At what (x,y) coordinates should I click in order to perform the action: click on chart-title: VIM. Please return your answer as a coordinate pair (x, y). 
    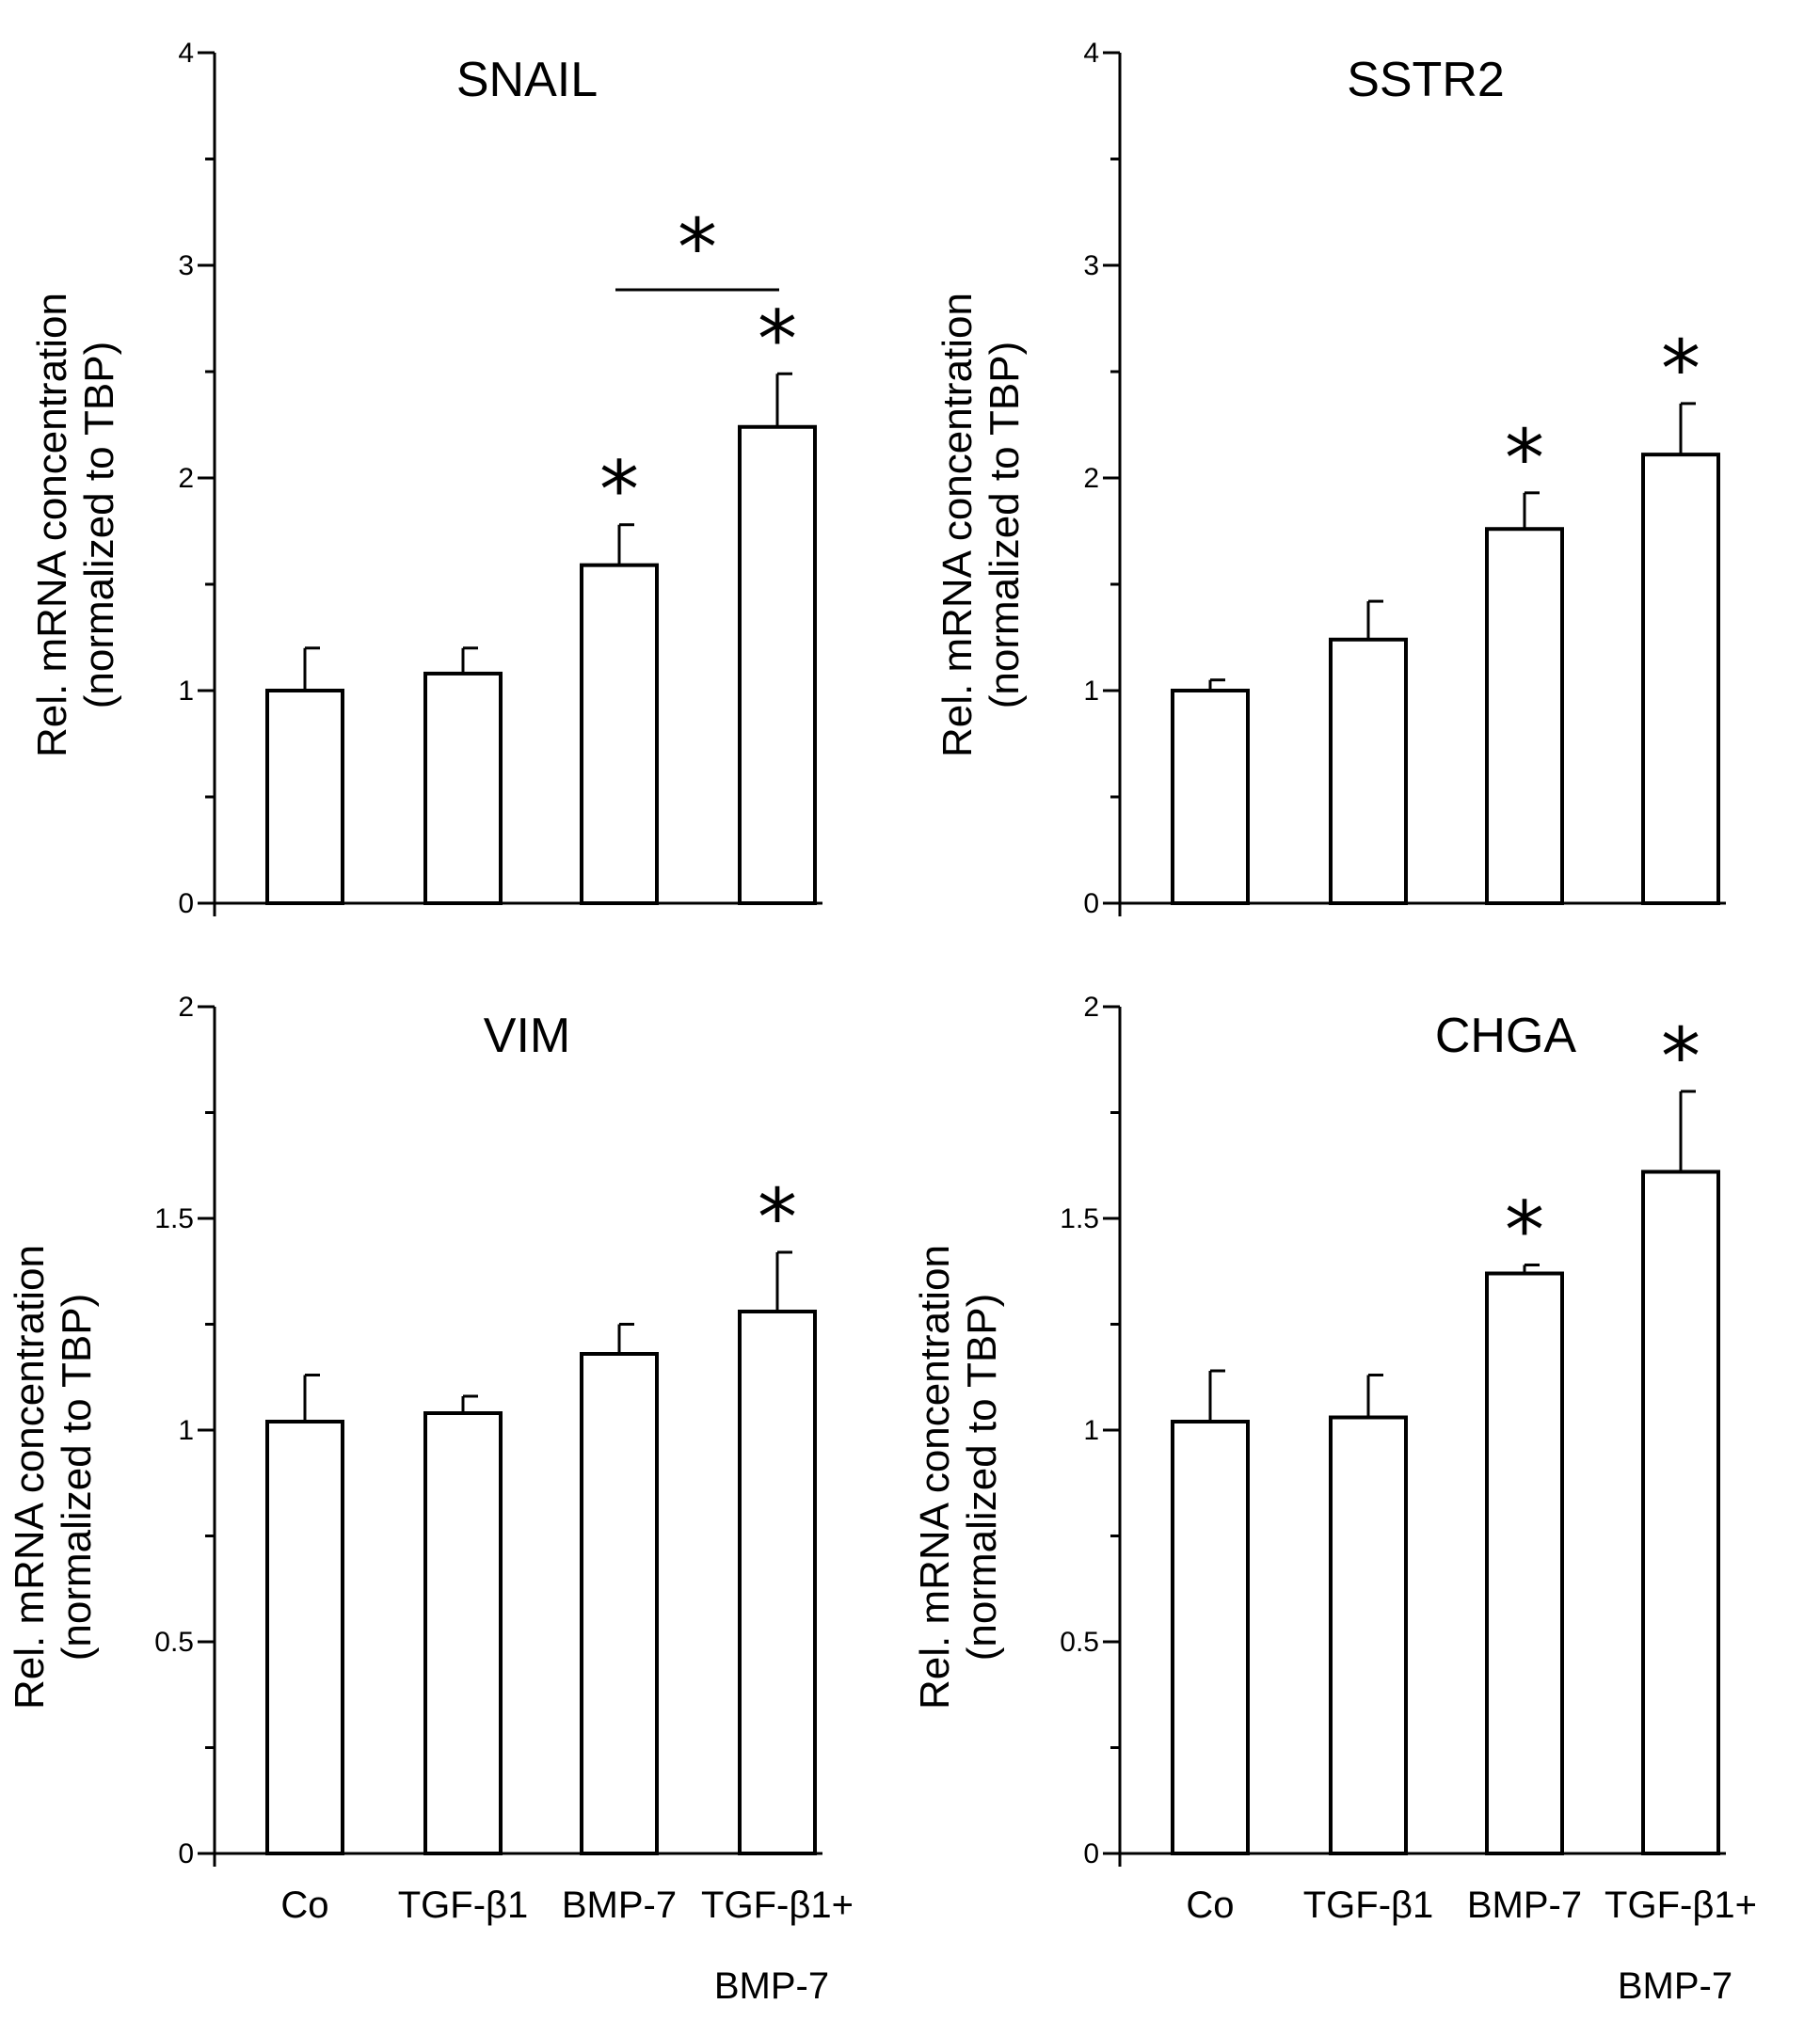
    Looking at the image, I should click on (527, 1036).